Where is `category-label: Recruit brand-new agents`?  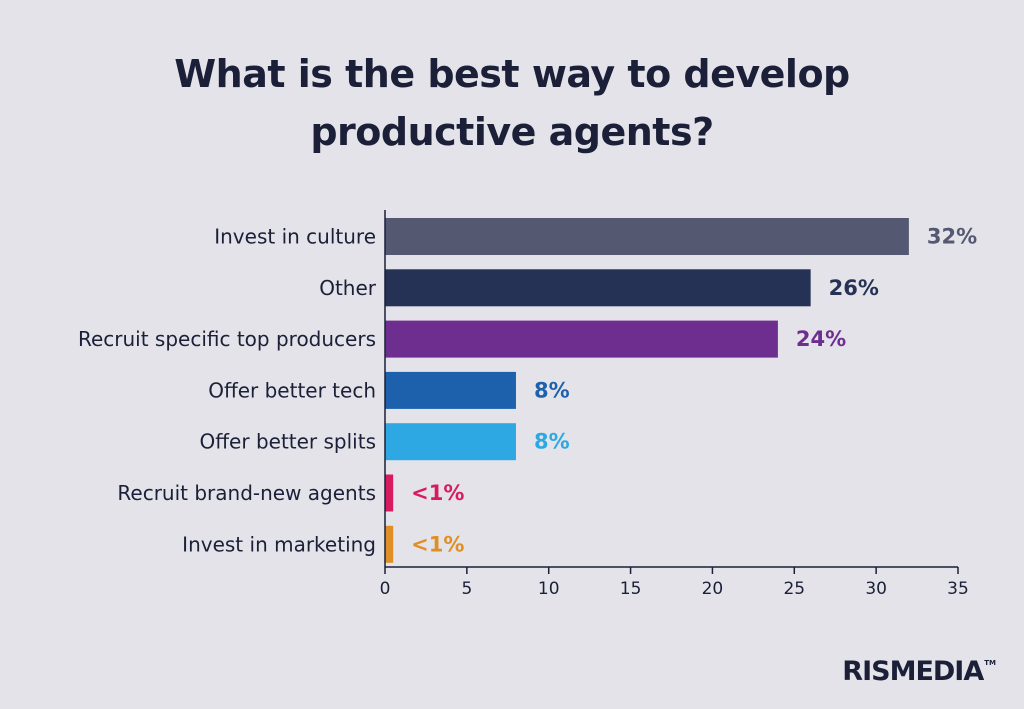 category-label: Recruit brand-new agents is located at coordinates (246, 493).